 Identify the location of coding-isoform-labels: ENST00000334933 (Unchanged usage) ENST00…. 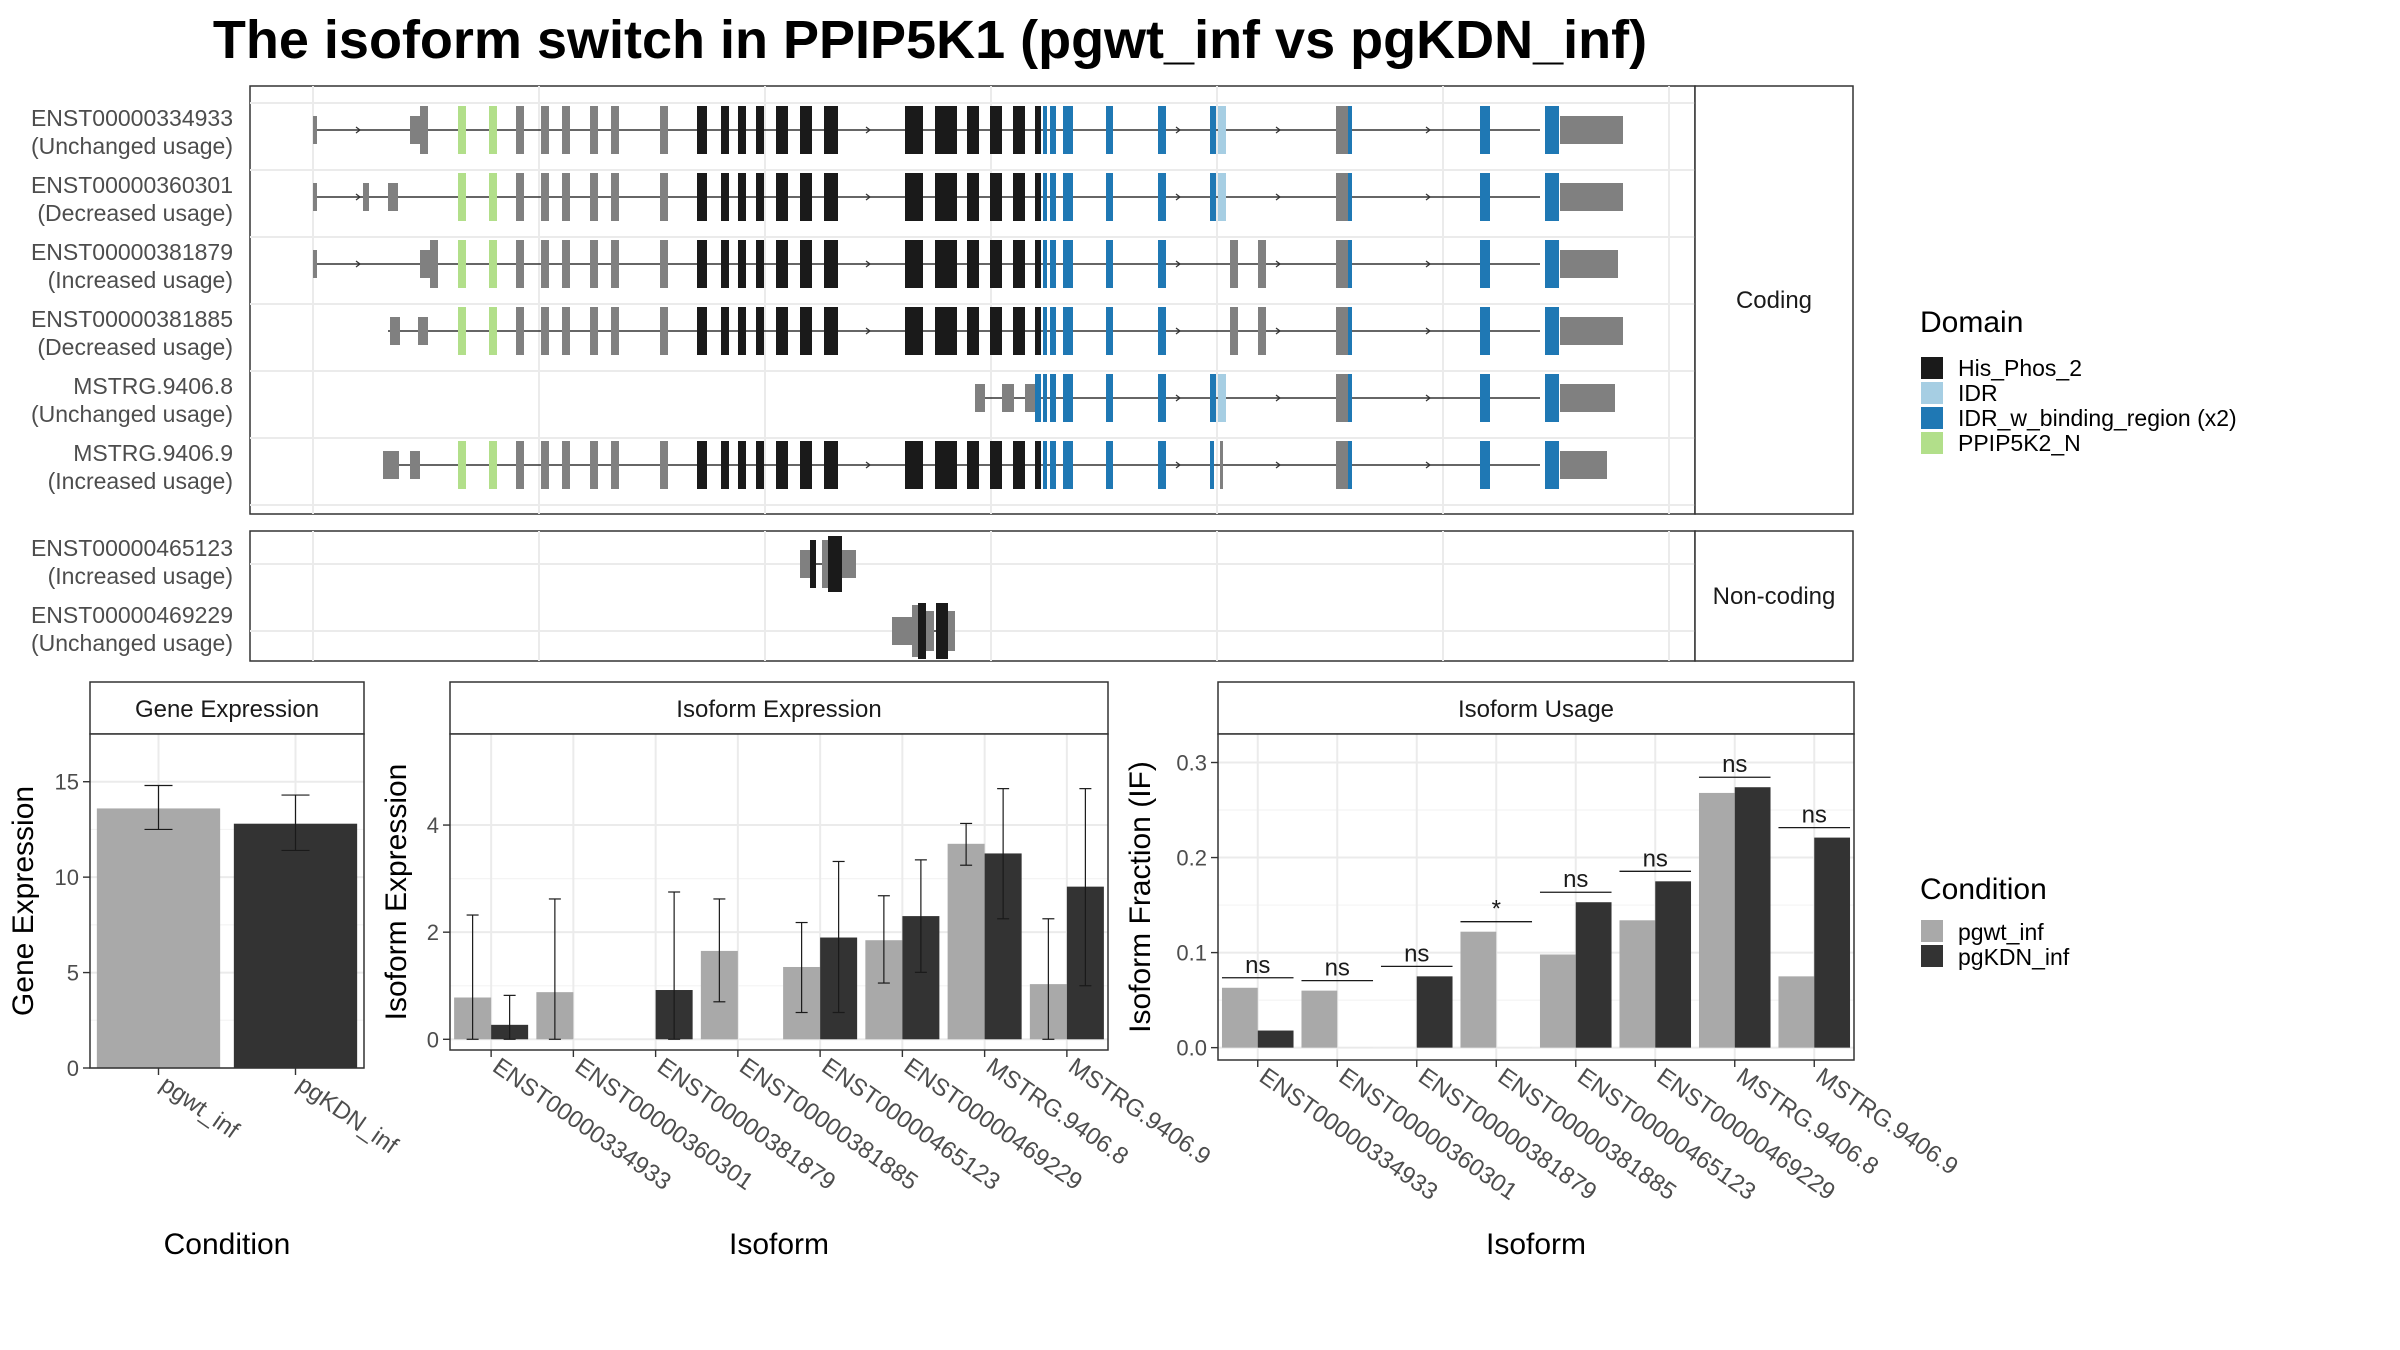
(132, 299).